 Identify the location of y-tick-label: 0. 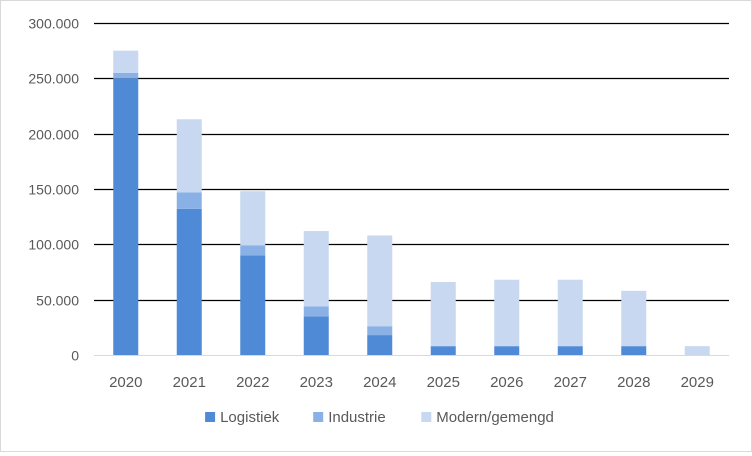
(75, 356).